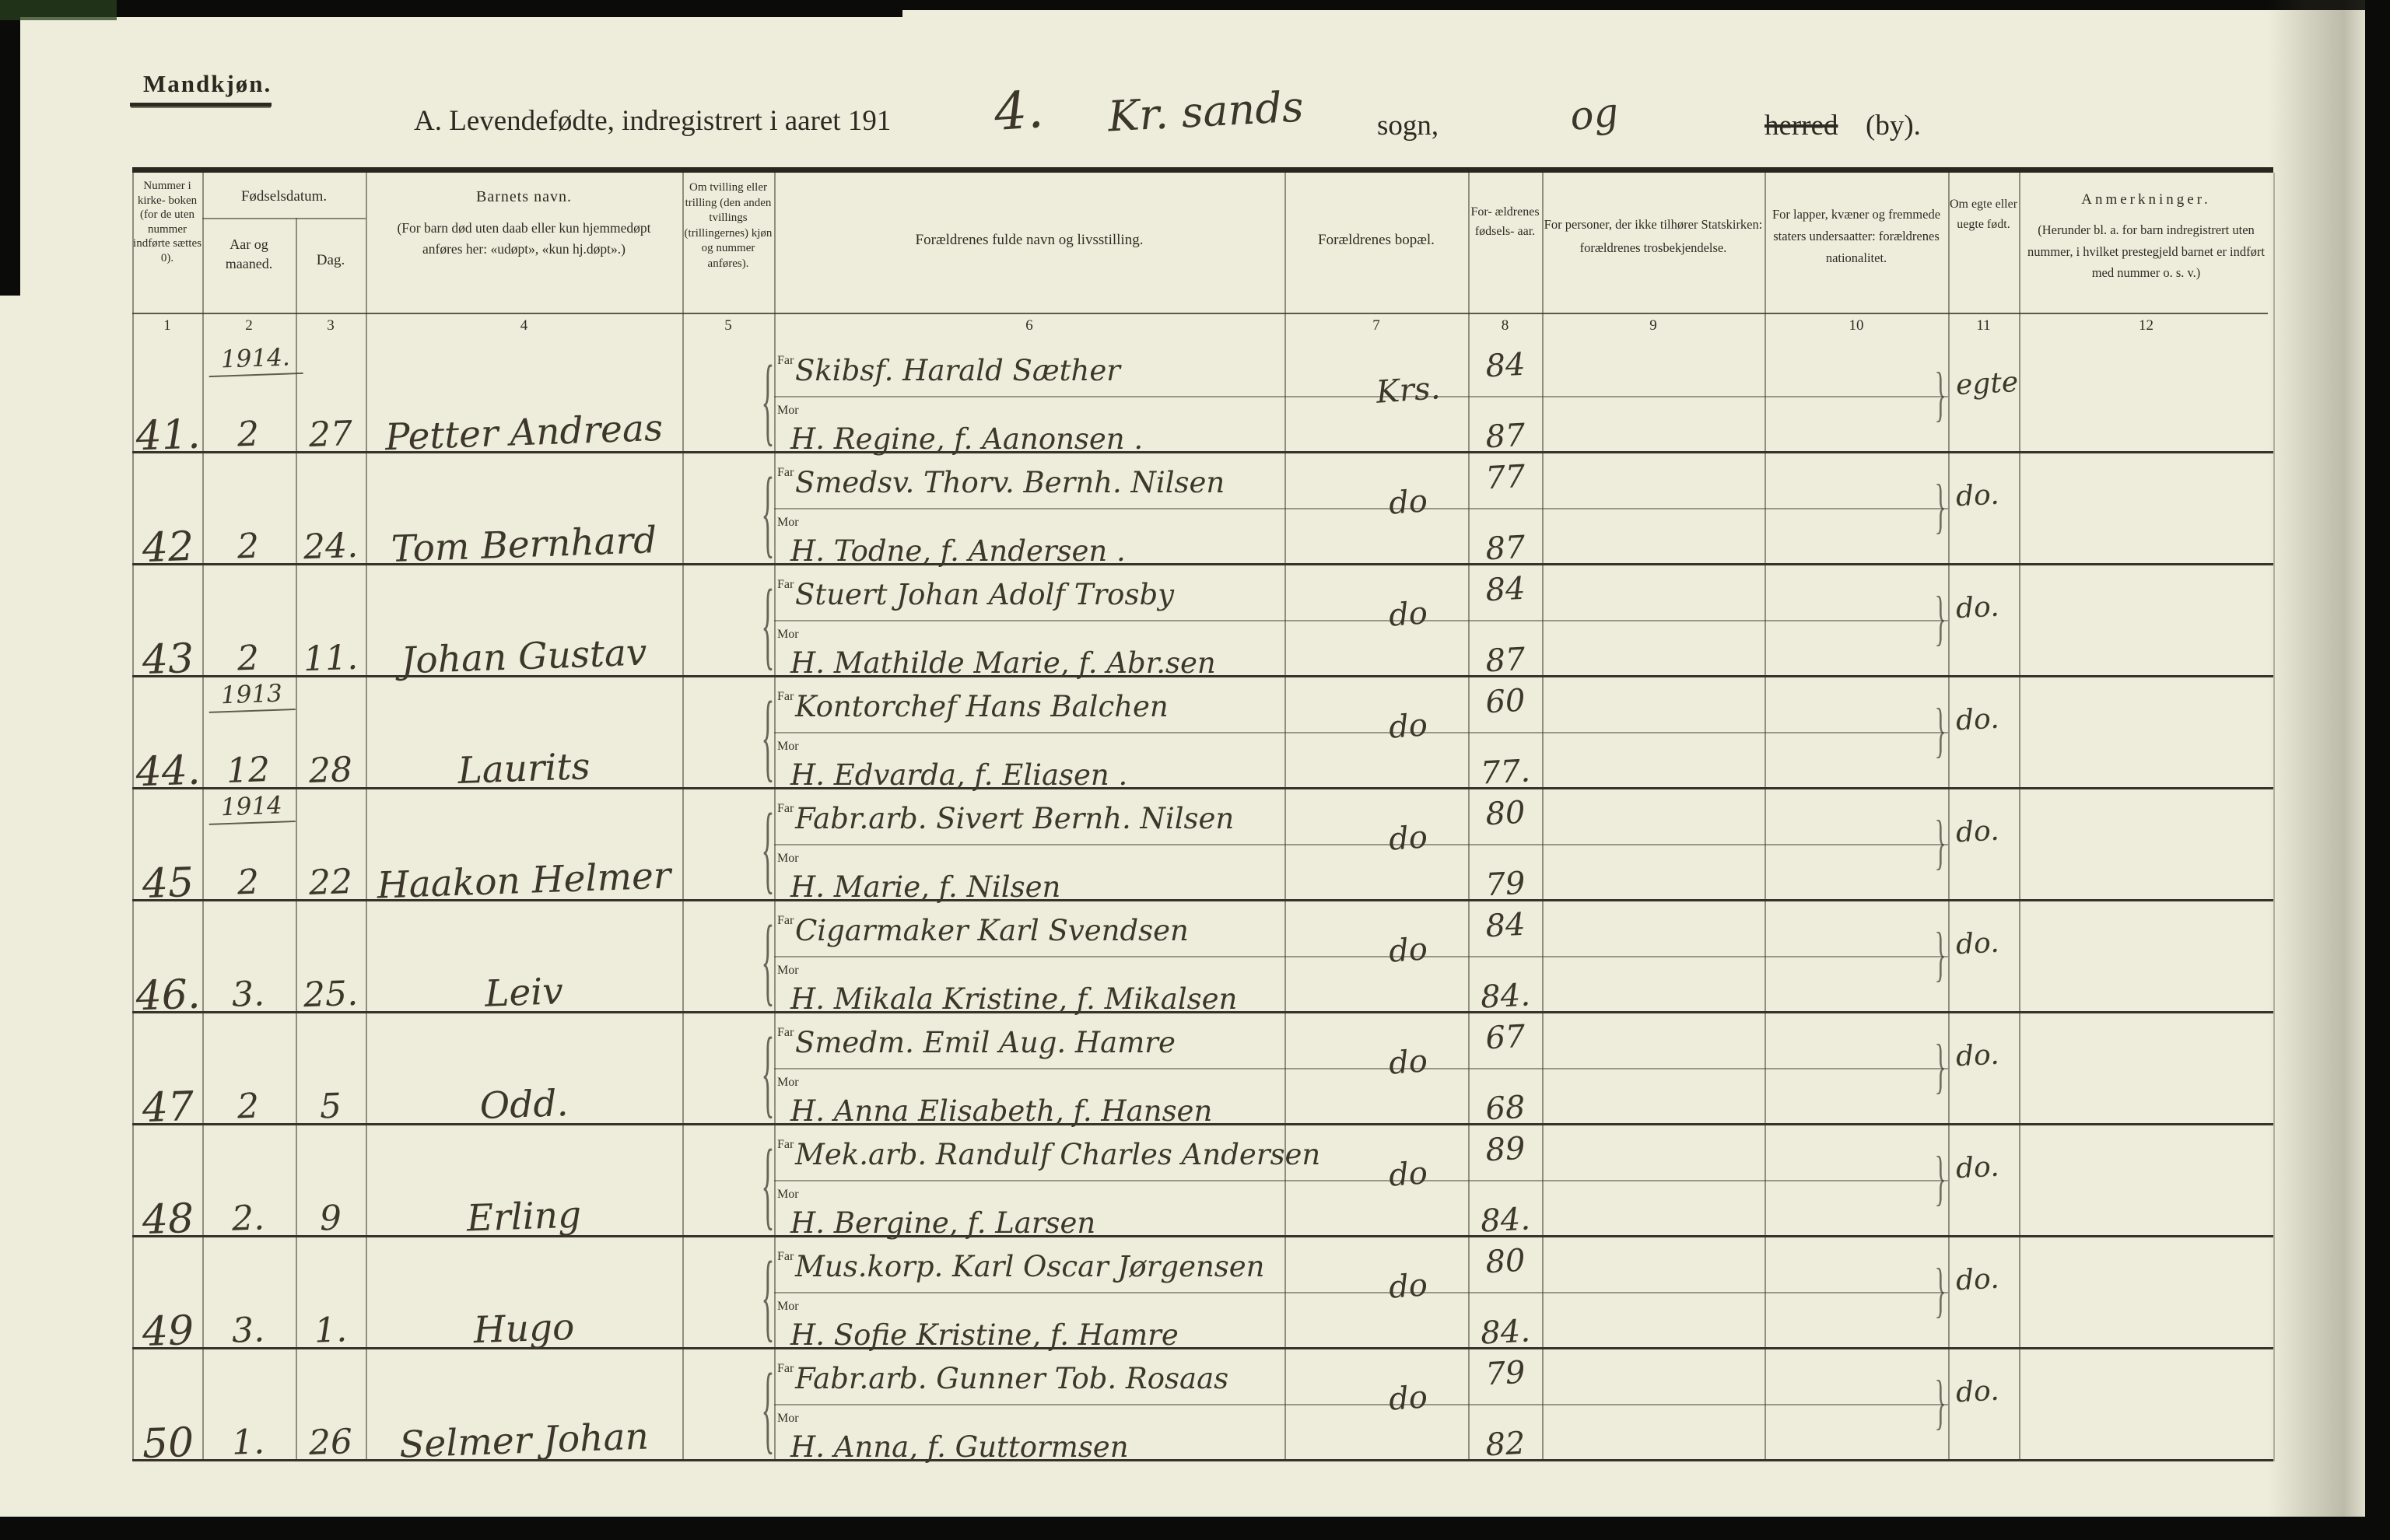 The image size is (2390, 1540). I want to click on father-birth-year: 80, so click(1505, 1262).